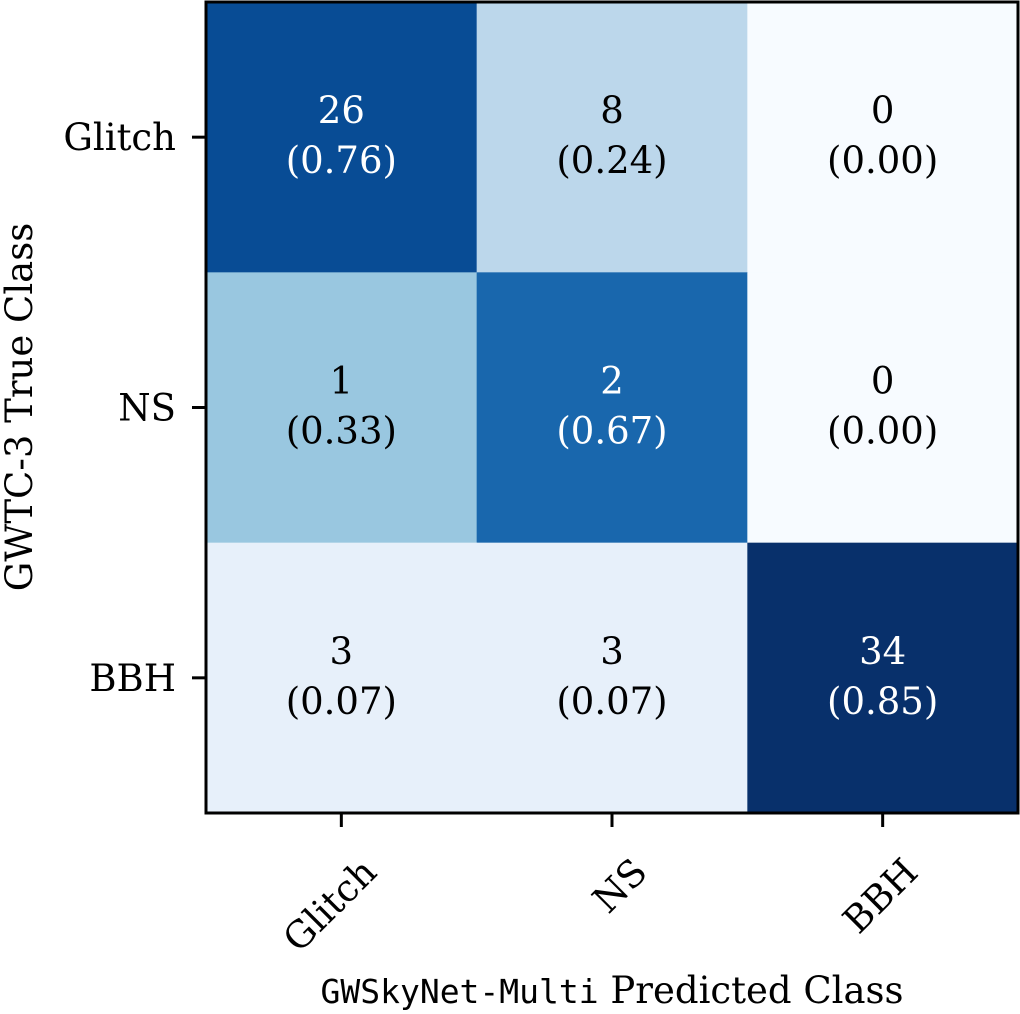 This screenshot has width=1020, height=1014. What do you see at coordinates (342, 408) in the screenshot?
I see `matrix-cell-ns-glitch` at bounding box center [342, 408].